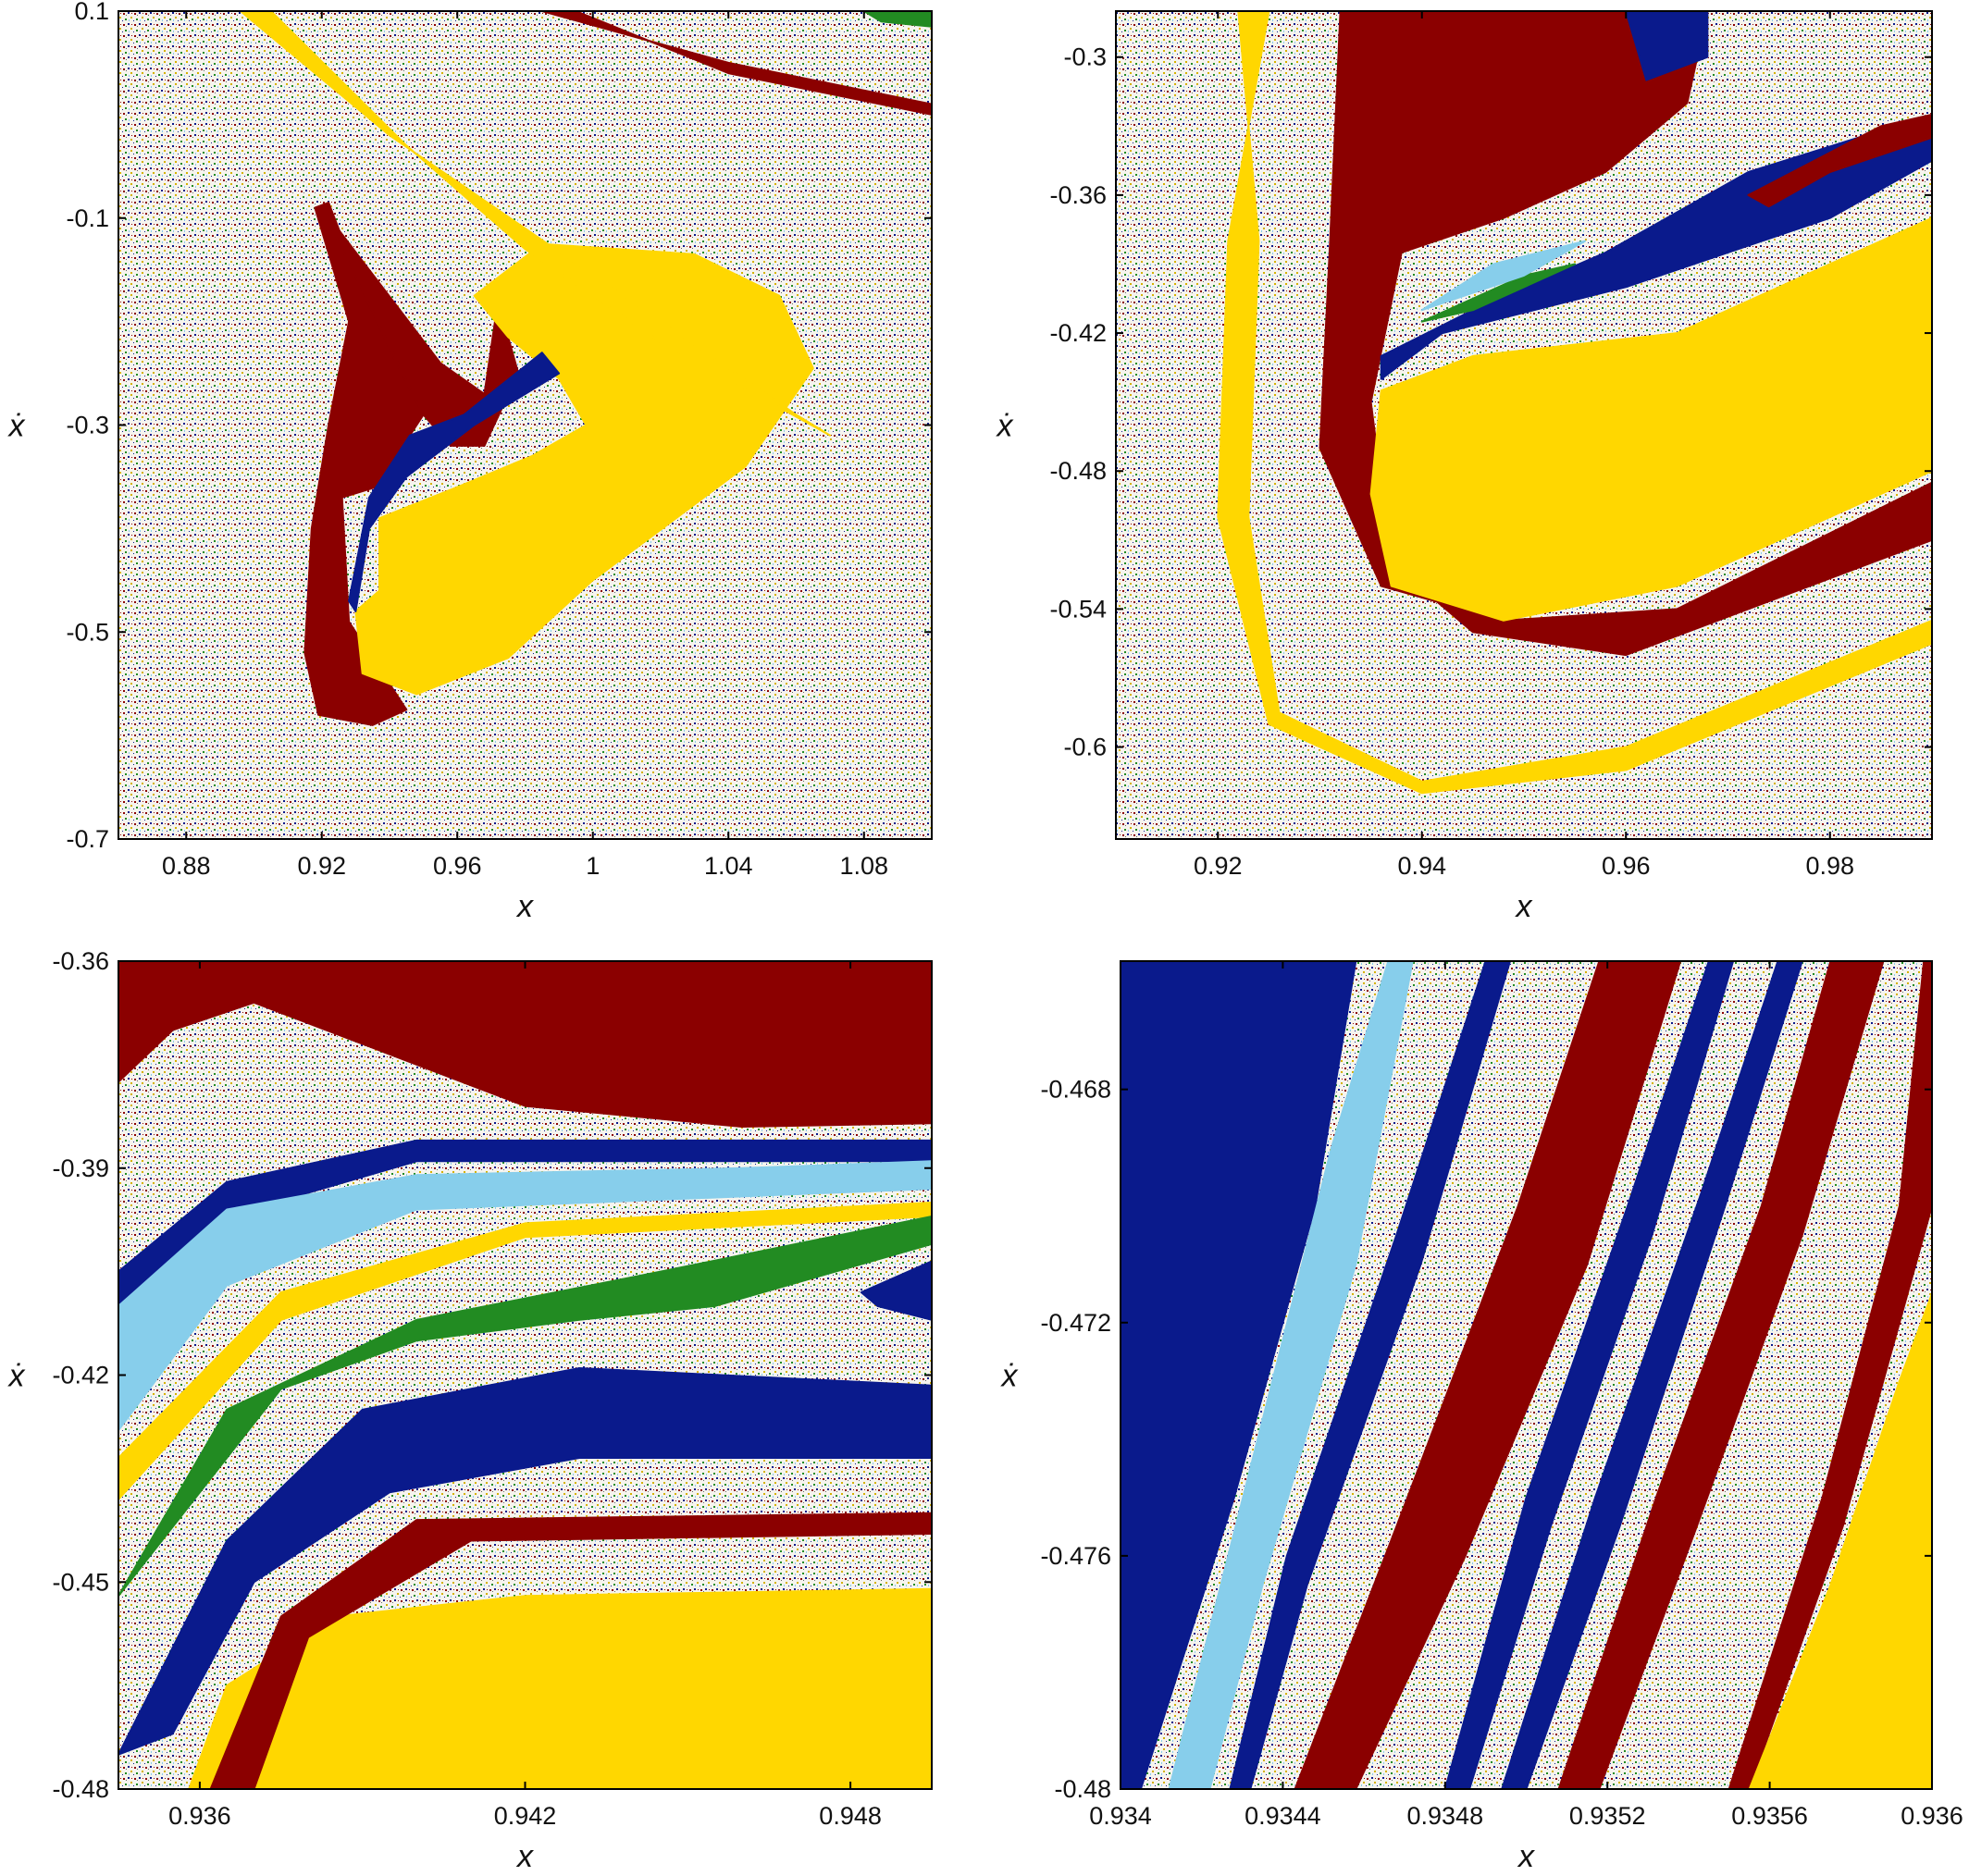 The image size is (1969, 1876). Describe the element at coordinates (187, 866) in the screenshot. I see `x-tick-label: 0.88` at that location.